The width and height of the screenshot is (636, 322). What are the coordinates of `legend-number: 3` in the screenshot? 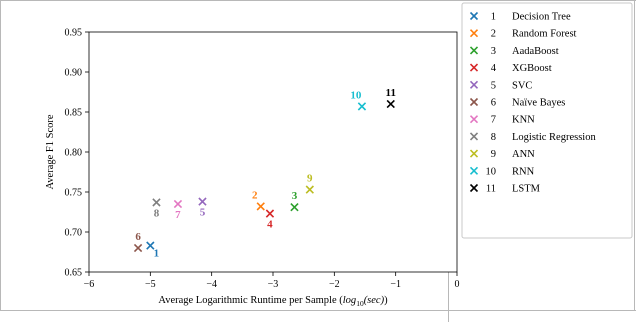 It's located at (493, 51).